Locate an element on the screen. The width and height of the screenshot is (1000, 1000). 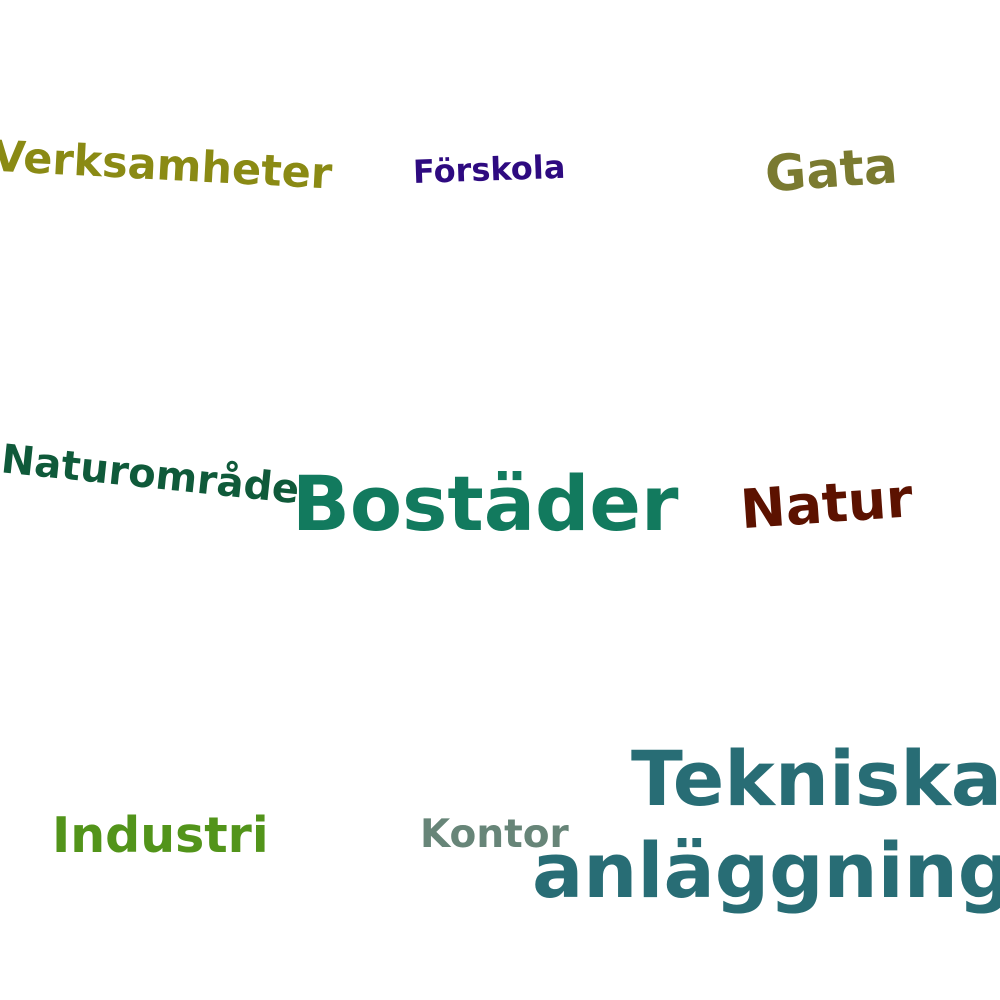
word-naturomrade: Naturområde is located at coordinates (151, 474).